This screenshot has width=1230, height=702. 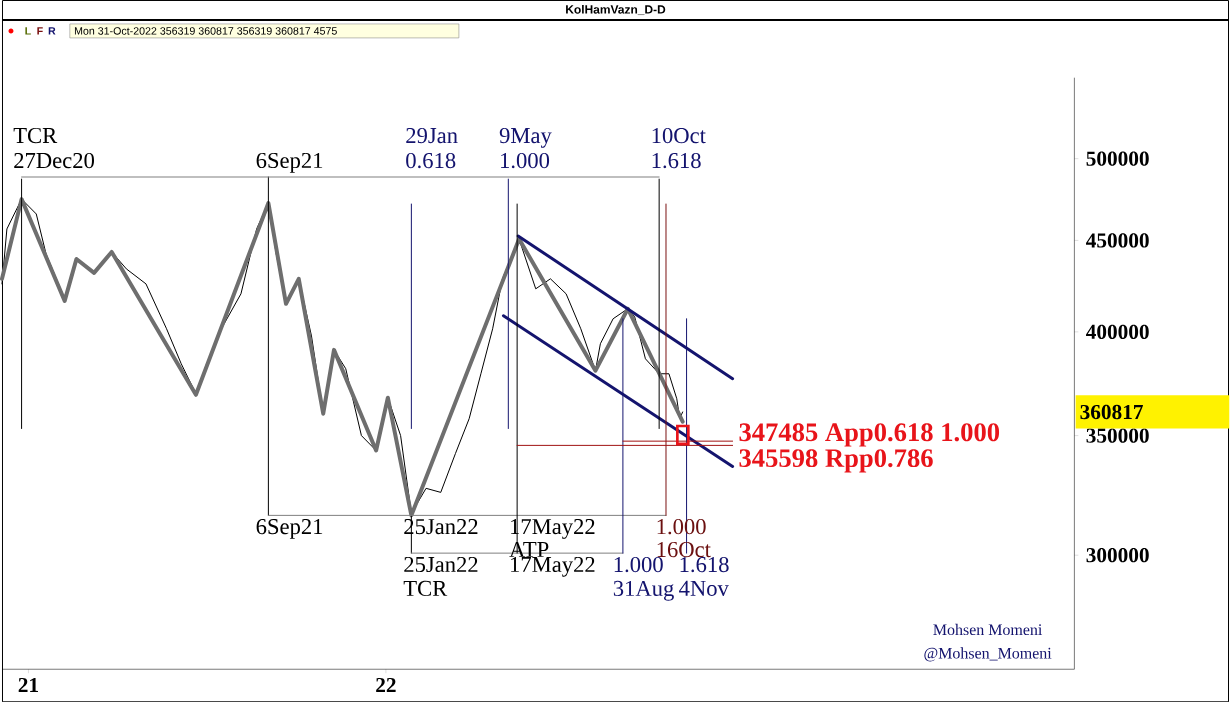 I want to click on y-tick-label: 500000, so click(x=1117, y=158).